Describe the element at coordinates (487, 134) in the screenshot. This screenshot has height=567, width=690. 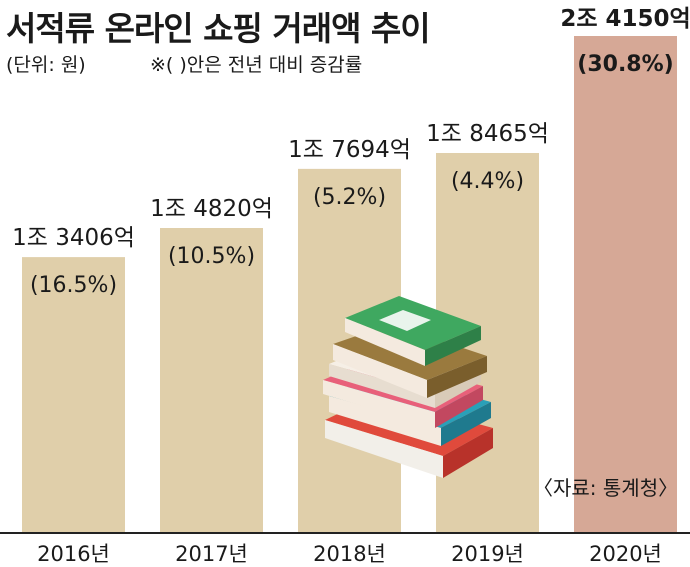
I see `value-label: 1조 8465억` at that location.